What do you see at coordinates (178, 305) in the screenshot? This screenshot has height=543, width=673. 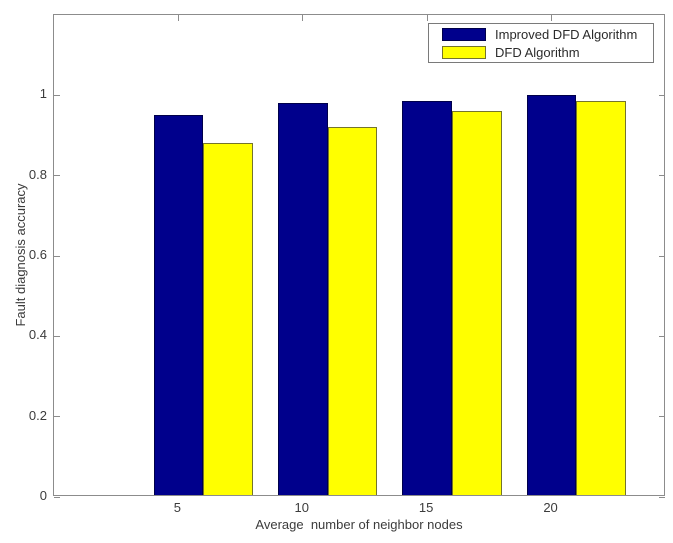 I see `bar-improved-dfd-x5` at bounding box center [178, 305].